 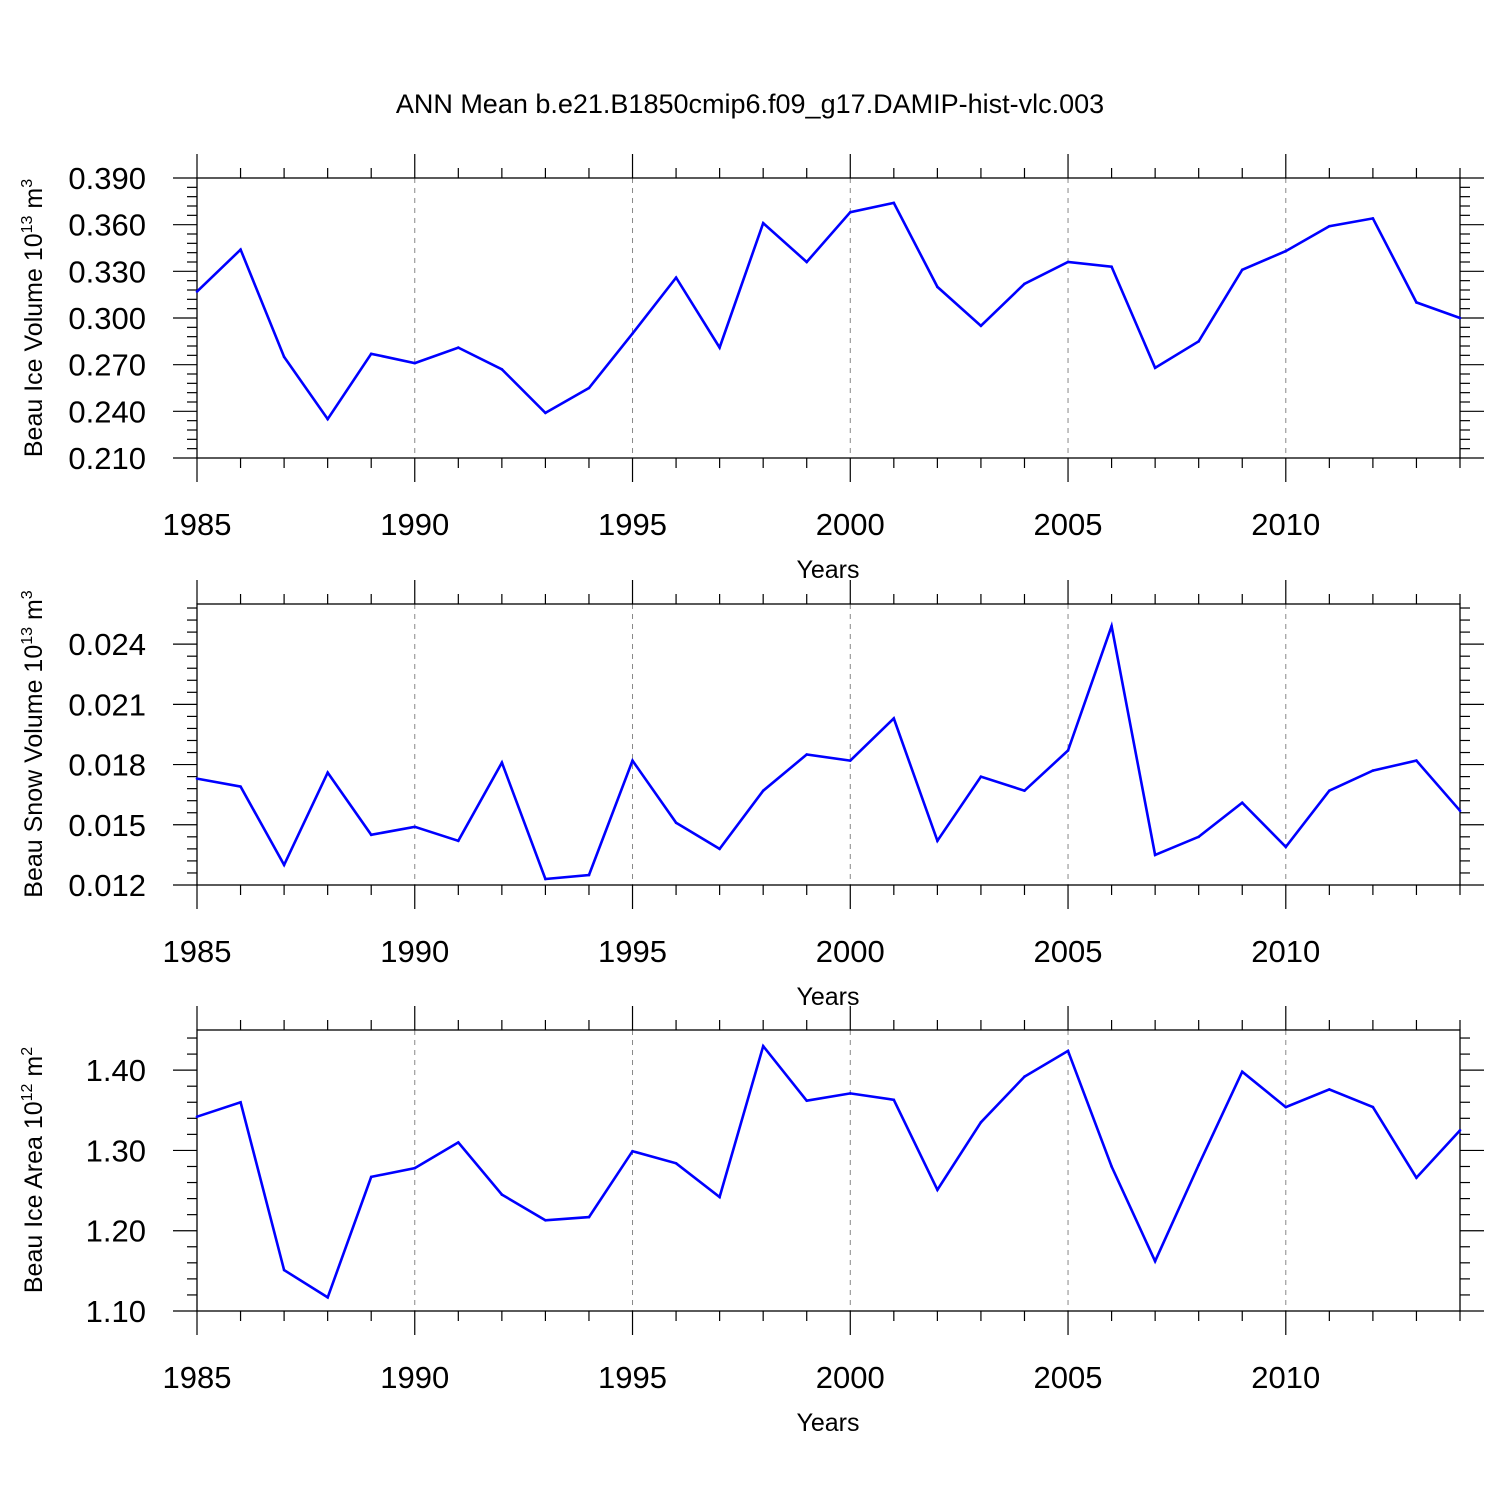 What do you see at coordinates (107, 365) in the screenshot?
I see `y-tick-label: 0.270` at bounding box center [107, 365].